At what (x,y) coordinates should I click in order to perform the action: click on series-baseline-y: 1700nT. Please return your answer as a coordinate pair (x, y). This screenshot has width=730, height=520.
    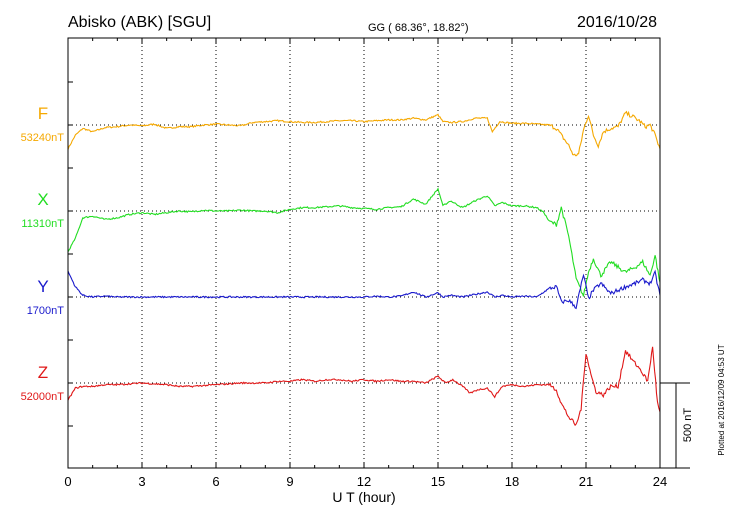
    Looking at the image, I should click on (46, 311).